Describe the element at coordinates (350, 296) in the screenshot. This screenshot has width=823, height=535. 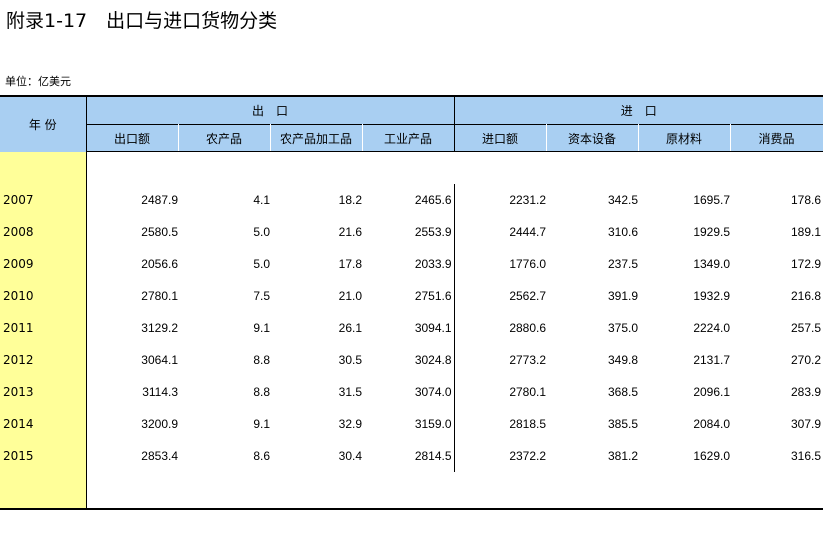
I see `value-cell: 21.0` at that location.